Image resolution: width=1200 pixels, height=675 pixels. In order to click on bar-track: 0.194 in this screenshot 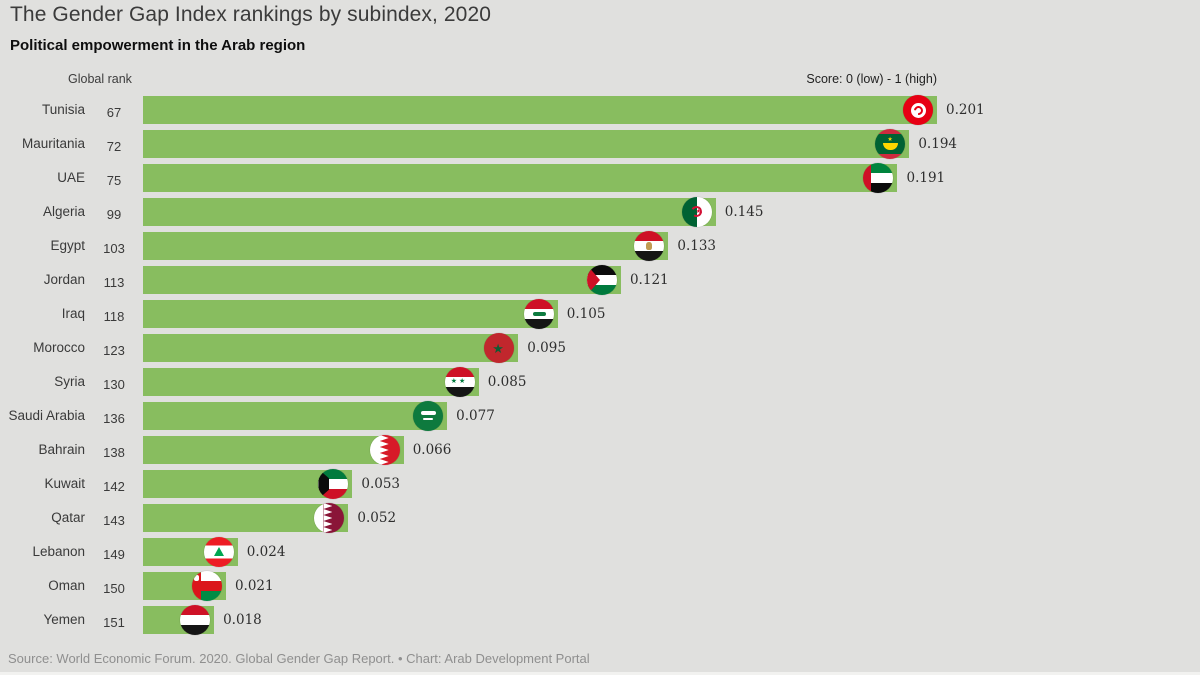, I will do `click(550, 144)`.